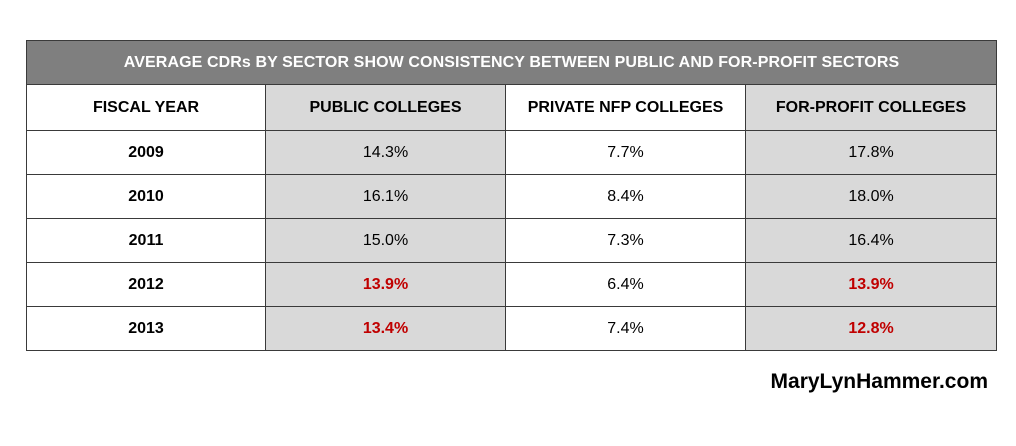 The image size is (1016, 446). I want to click on cell-for-profit-highlighted: 13.9%, so click(871, 284).